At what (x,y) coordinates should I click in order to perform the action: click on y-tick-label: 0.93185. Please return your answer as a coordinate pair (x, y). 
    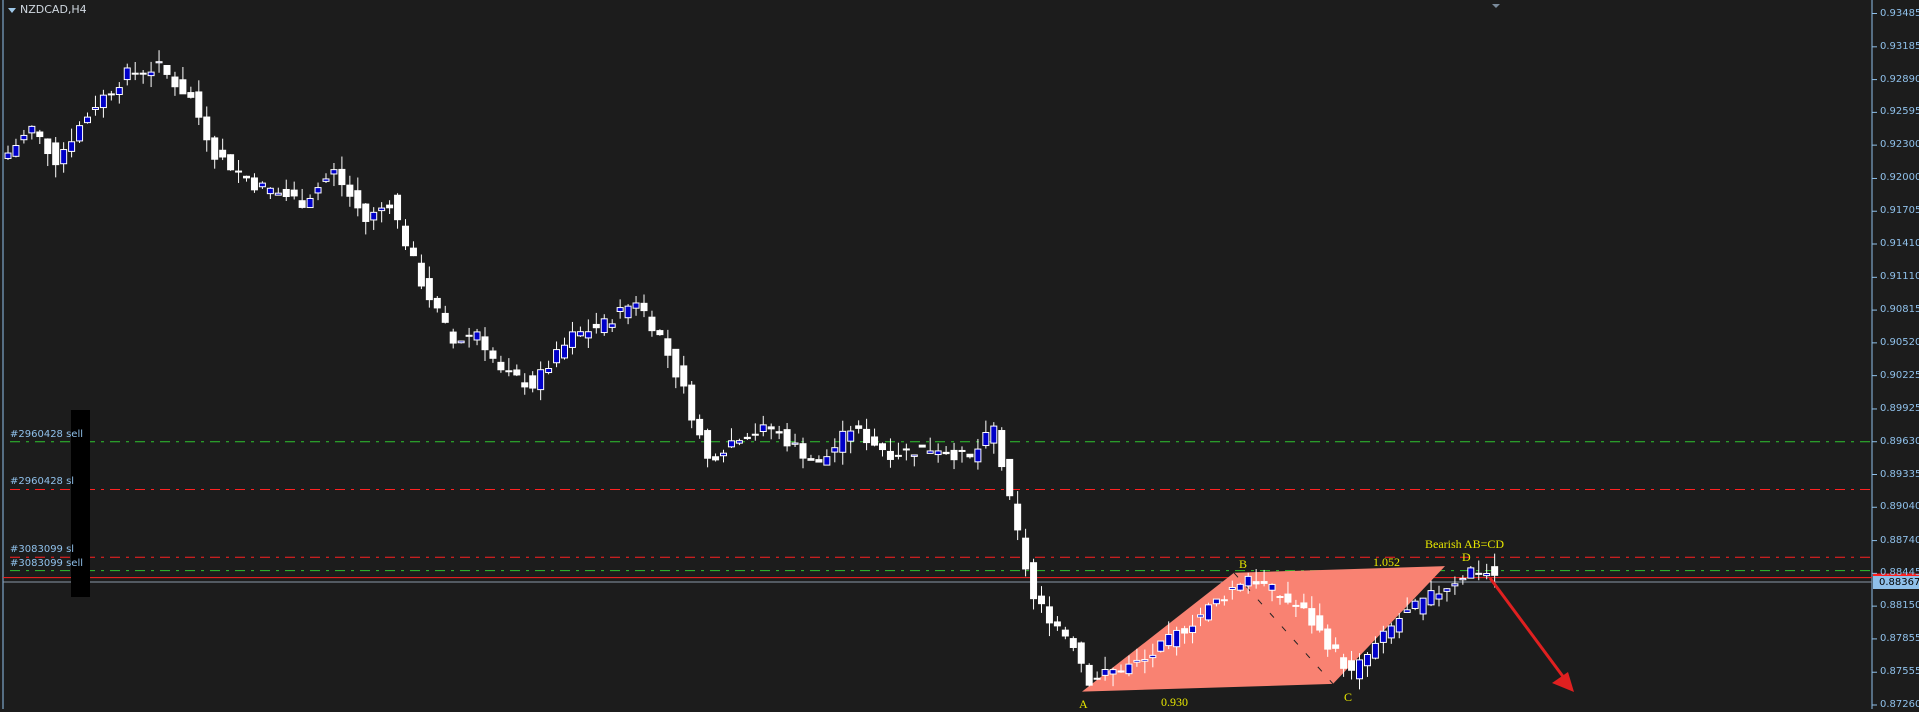
    Looking at the image, I should click on (1899, 46).